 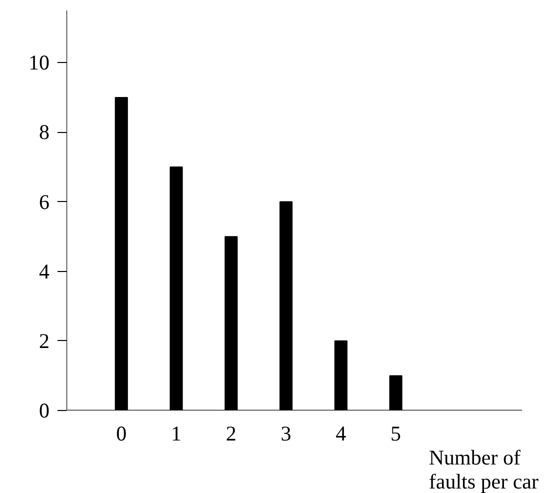 What do you see at coordinates (341, 434) in the screenshot?
I see `x-tick-label: 4` at bounding box center [341, 434].